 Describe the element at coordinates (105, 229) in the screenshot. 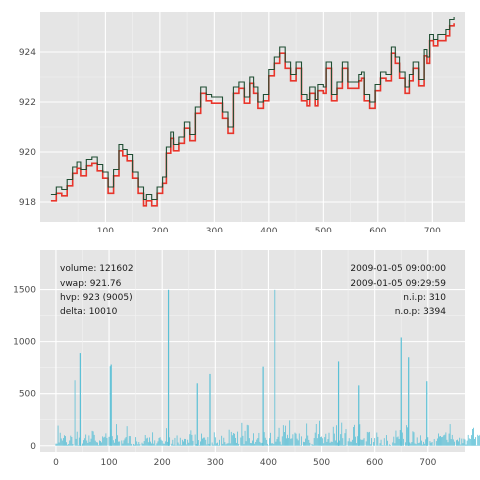

I see `price-x-tick-label: 100` at that location.